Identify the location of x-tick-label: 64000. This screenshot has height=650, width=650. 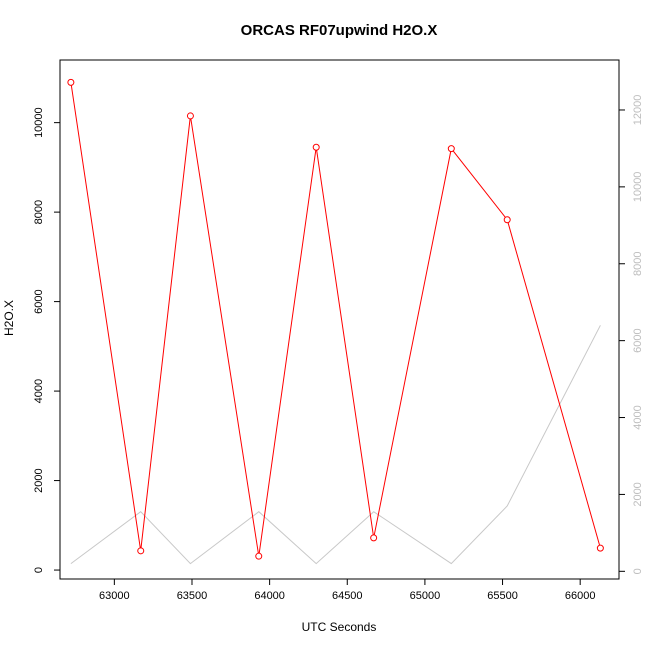
(269, 596).